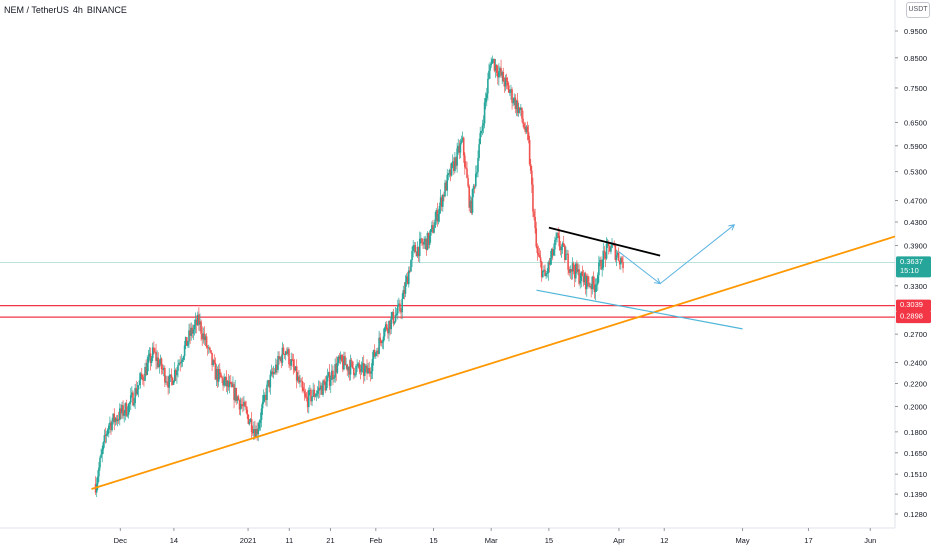  Describe the element at coordinates (604, 241) in the screenshot. I see `triangle-top` at that location.